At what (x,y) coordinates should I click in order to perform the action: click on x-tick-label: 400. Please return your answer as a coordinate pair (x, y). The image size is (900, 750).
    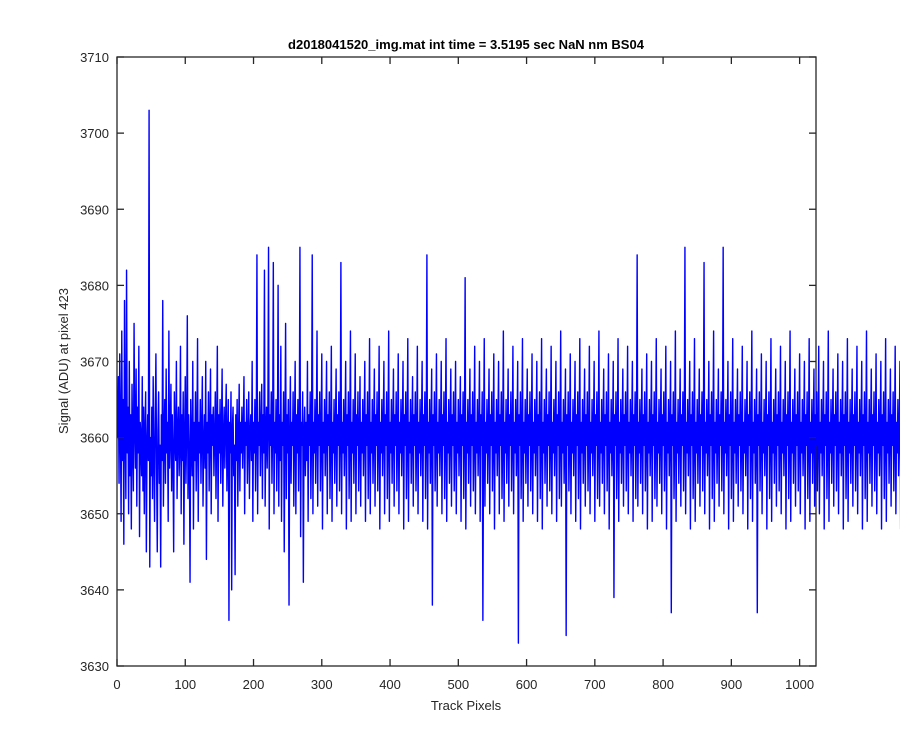
    Looking at the image, I should click on (390, 684).